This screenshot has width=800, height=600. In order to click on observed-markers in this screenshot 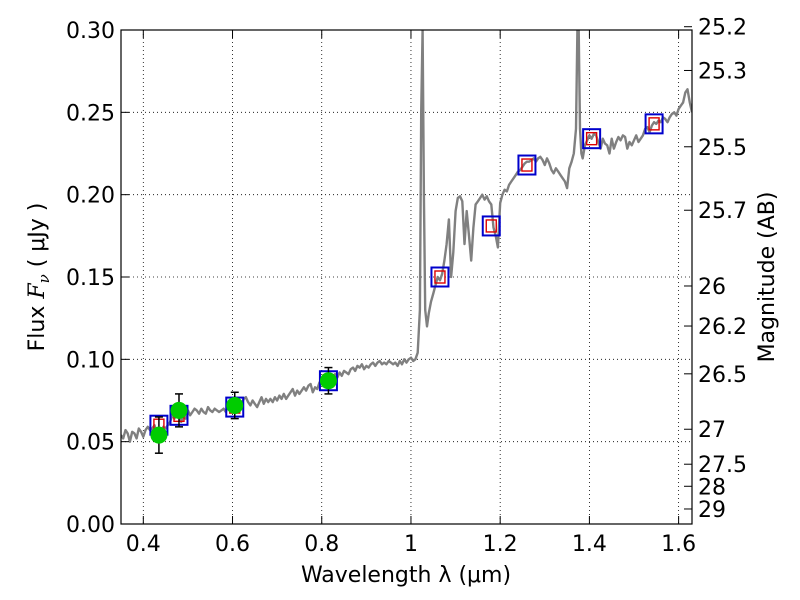, I will do `click(243, 410)`.